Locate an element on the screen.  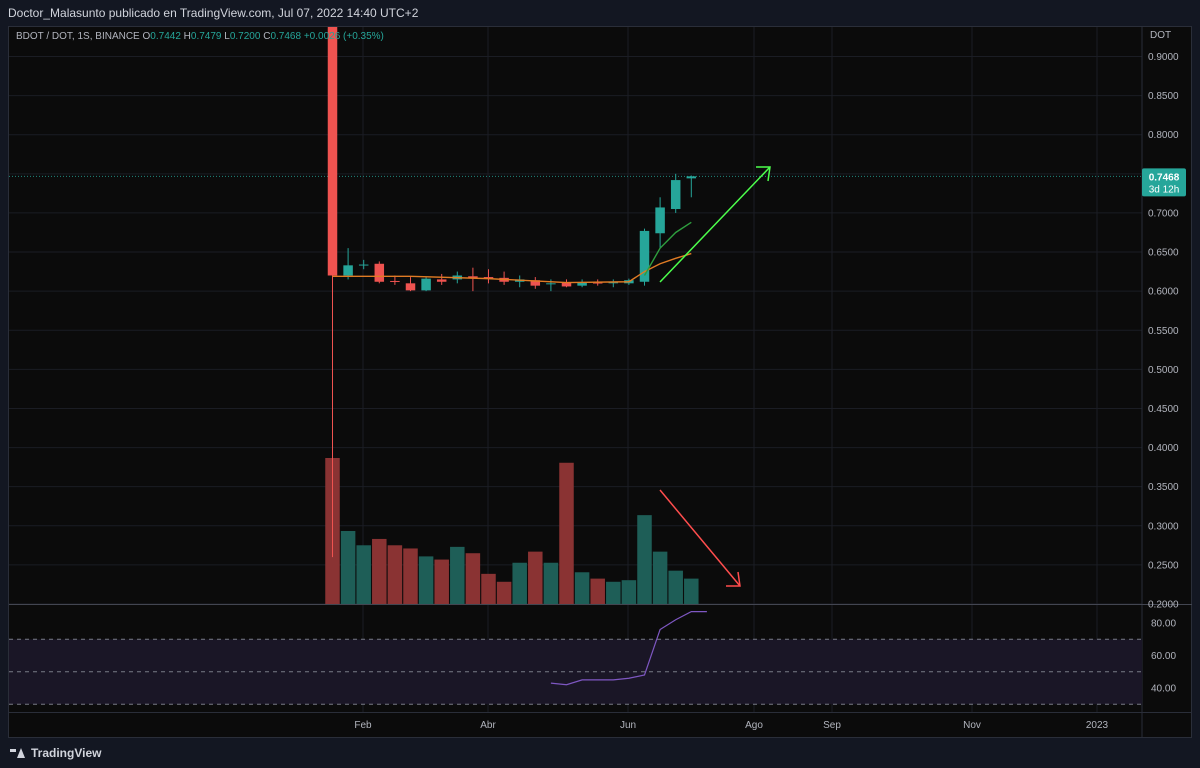
y-tick-label: 0.2500 is located at coordinates (1163, 565).